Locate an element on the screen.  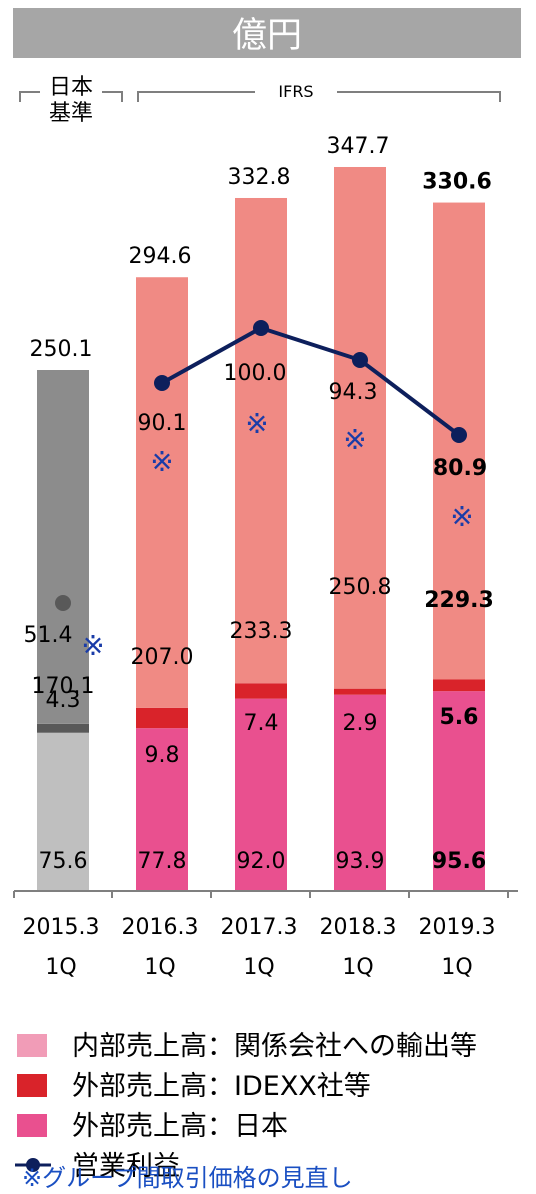
label-inner: 207.0 is located at coordinates (162, 657).